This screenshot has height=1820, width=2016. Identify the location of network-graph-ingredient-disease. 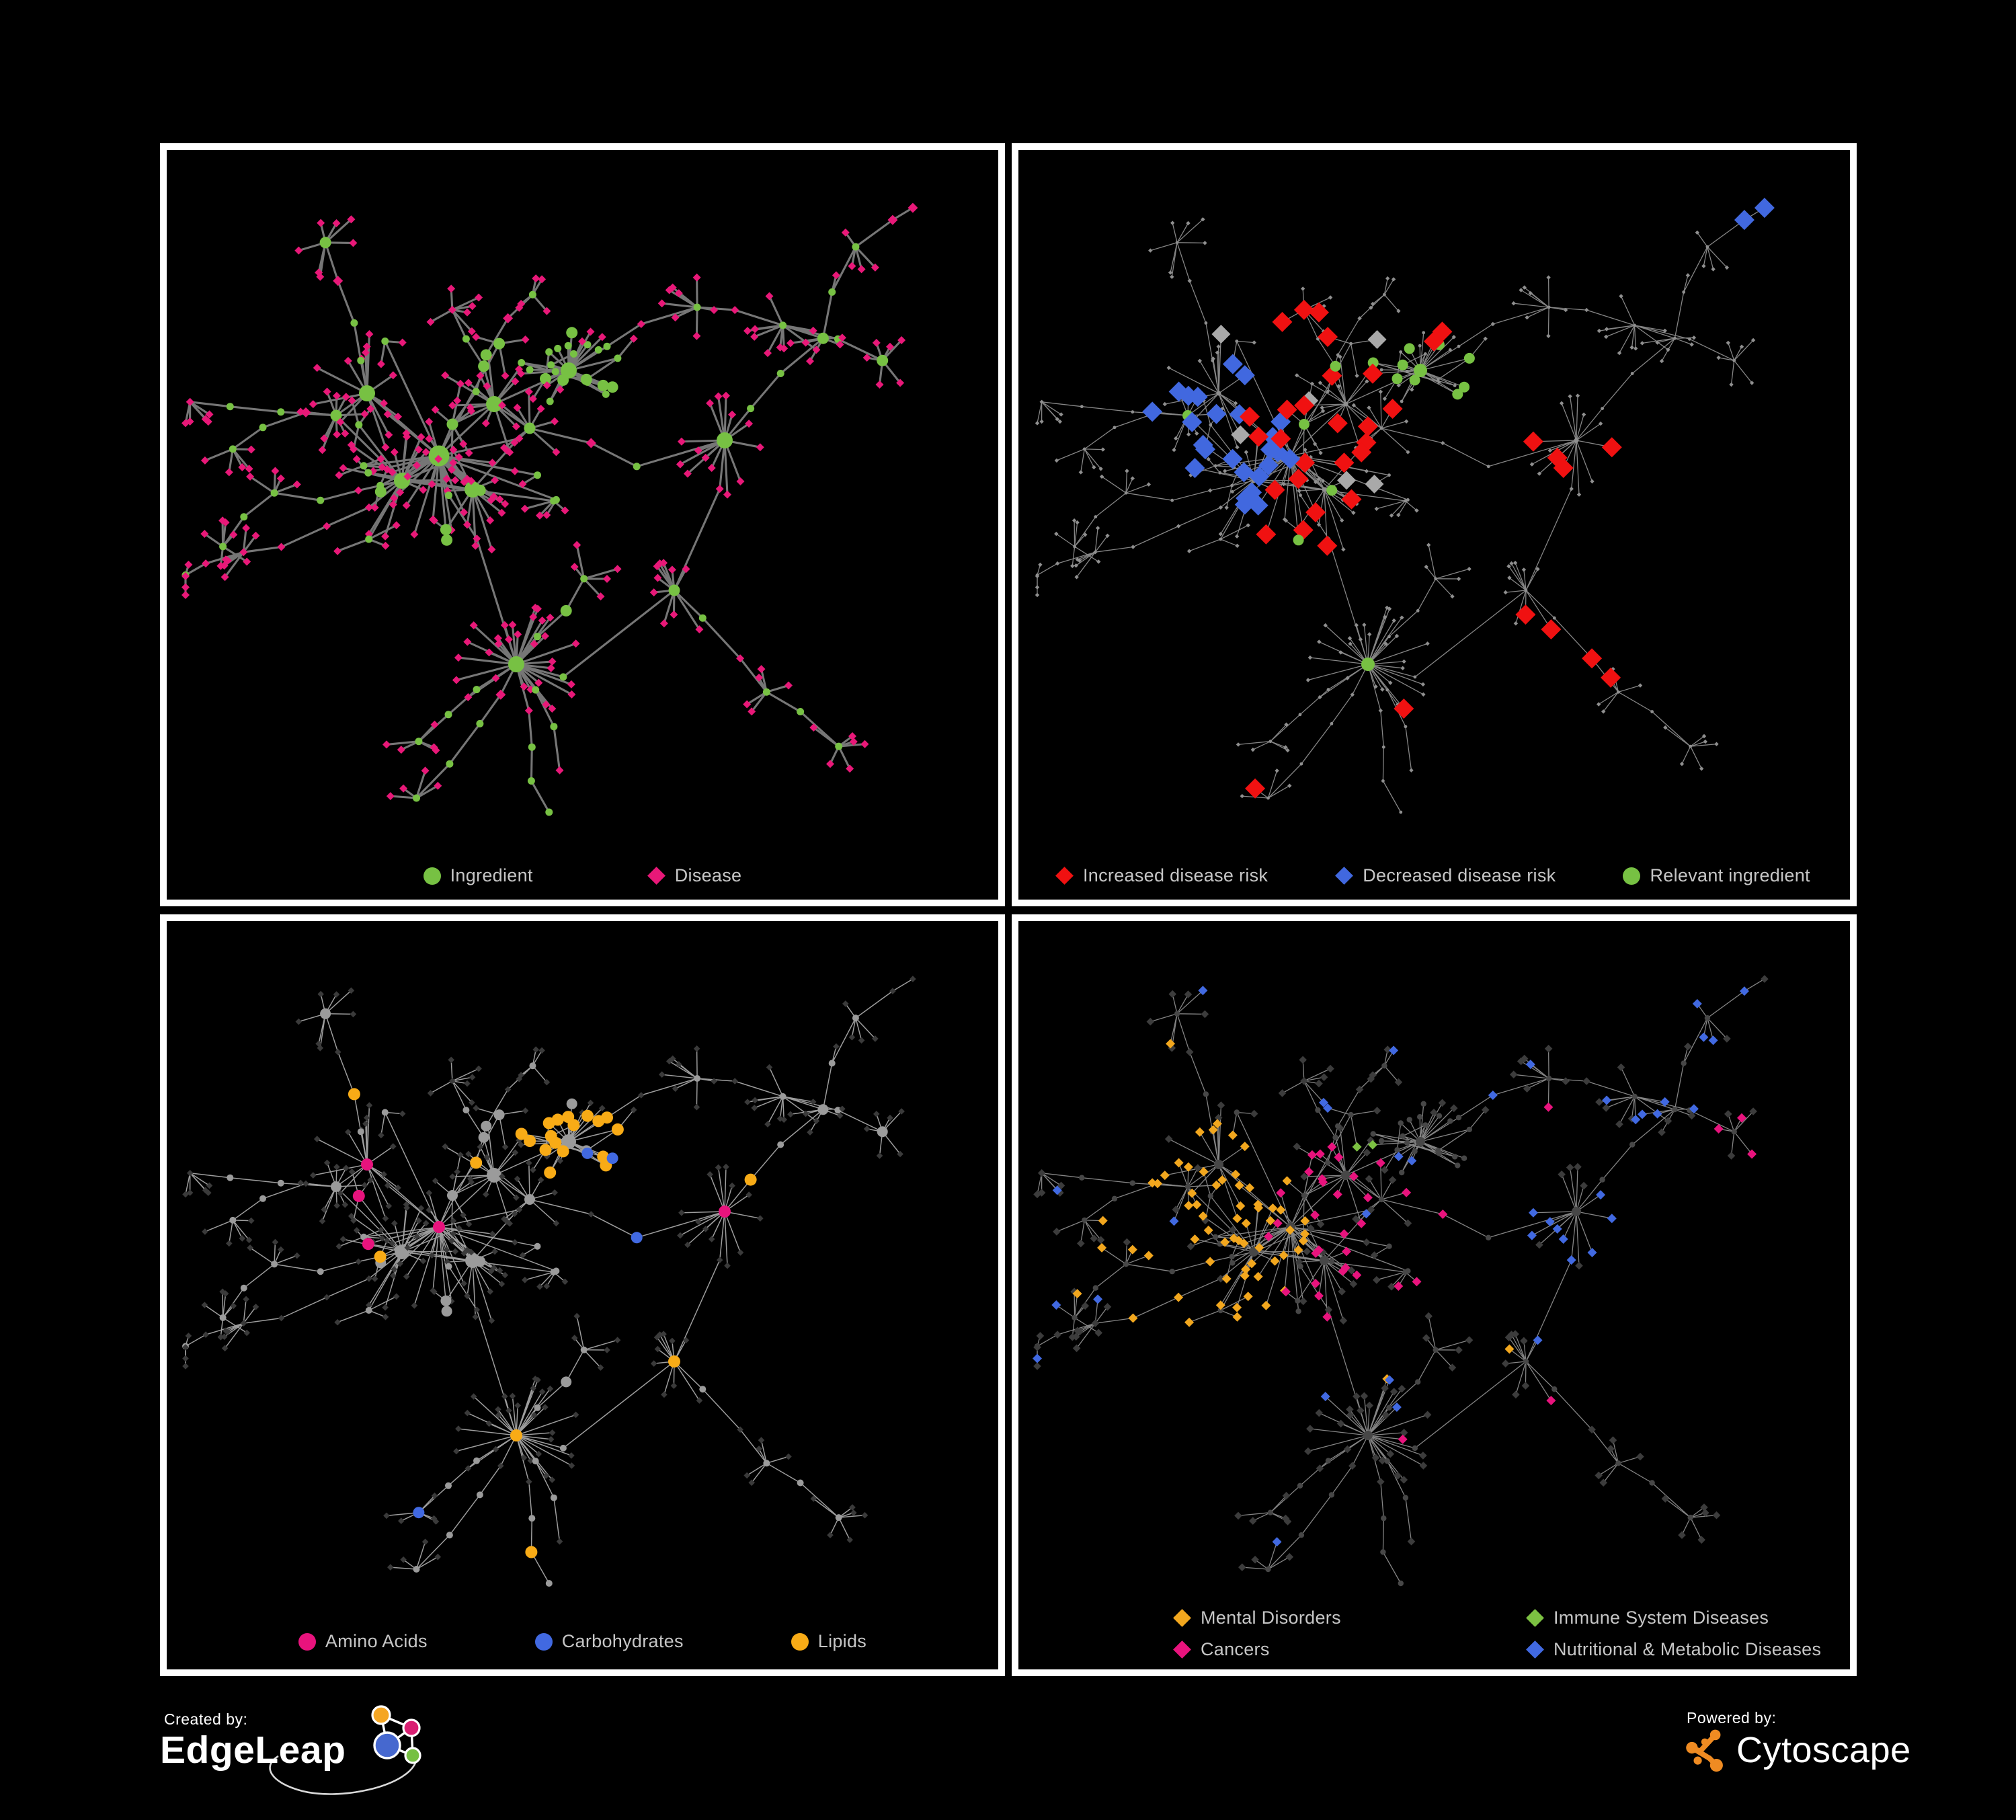
(550, 509).